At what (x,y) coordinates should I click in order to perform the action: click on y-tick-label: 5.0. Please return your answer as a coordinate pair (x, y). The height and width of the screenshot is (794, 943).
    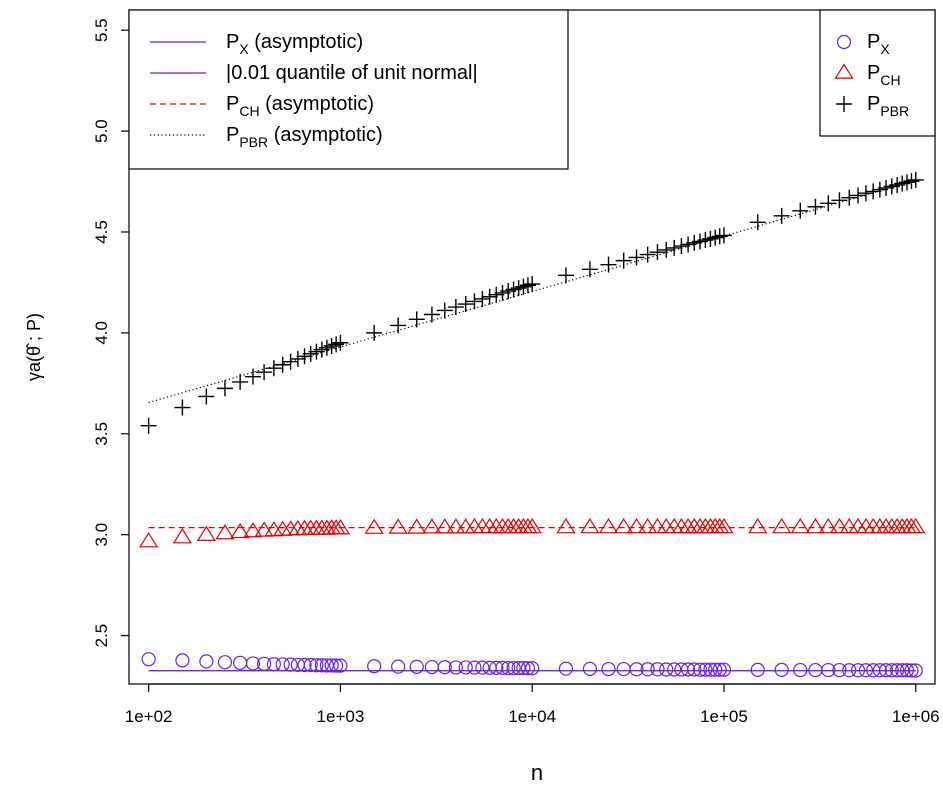
    Looking at the image, I should click on (101, 131).